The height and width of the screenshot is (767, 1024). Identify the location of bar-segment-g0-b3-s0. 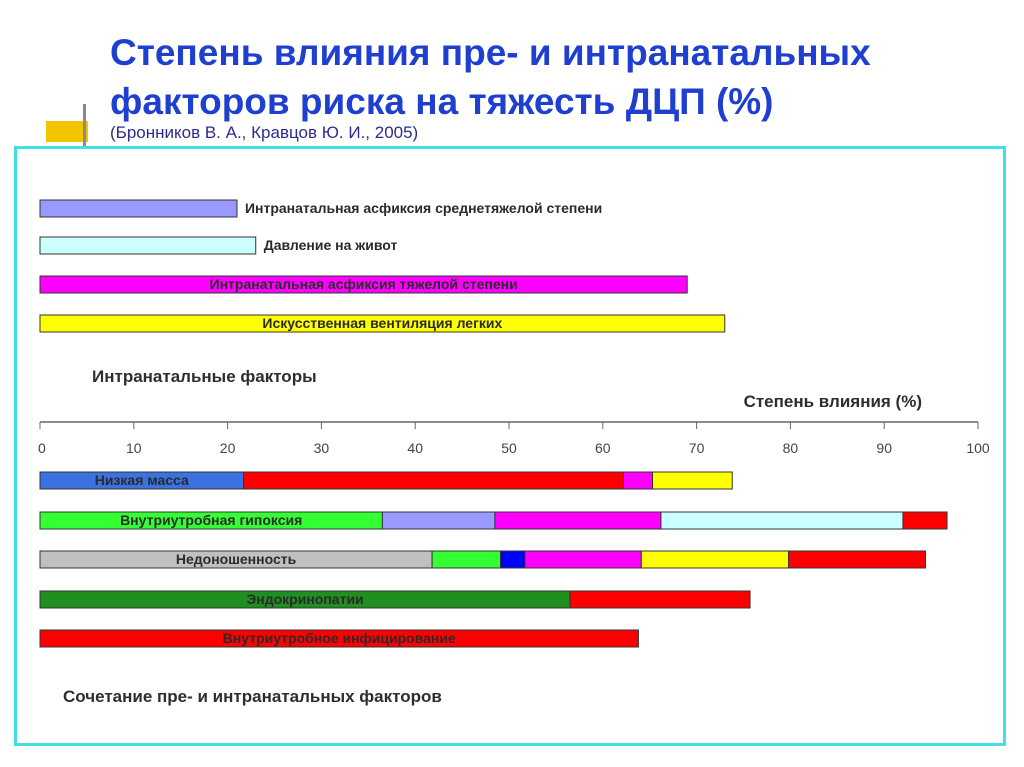
(382, 323).